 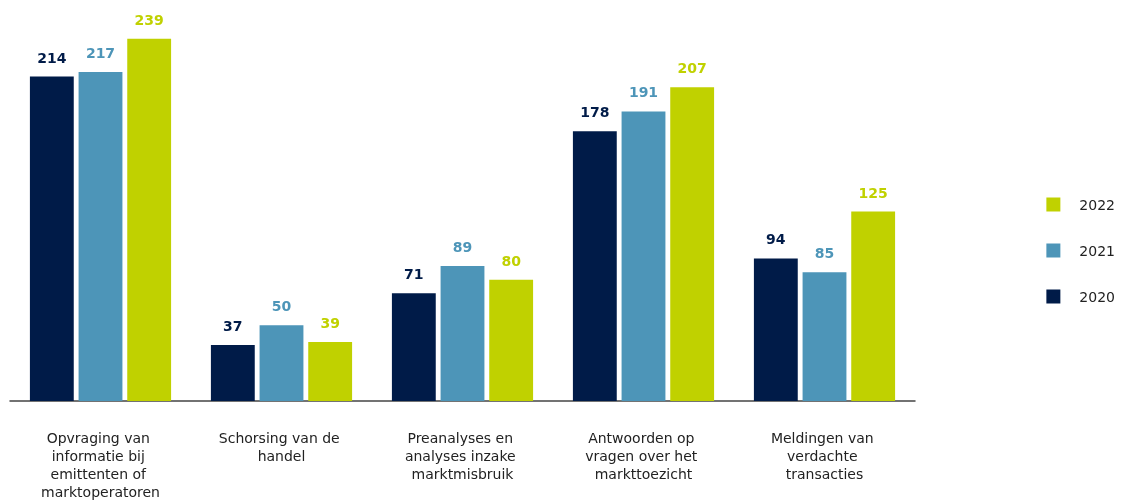 I want to click on legend-label: 2020, so click(x=1097, y=296).